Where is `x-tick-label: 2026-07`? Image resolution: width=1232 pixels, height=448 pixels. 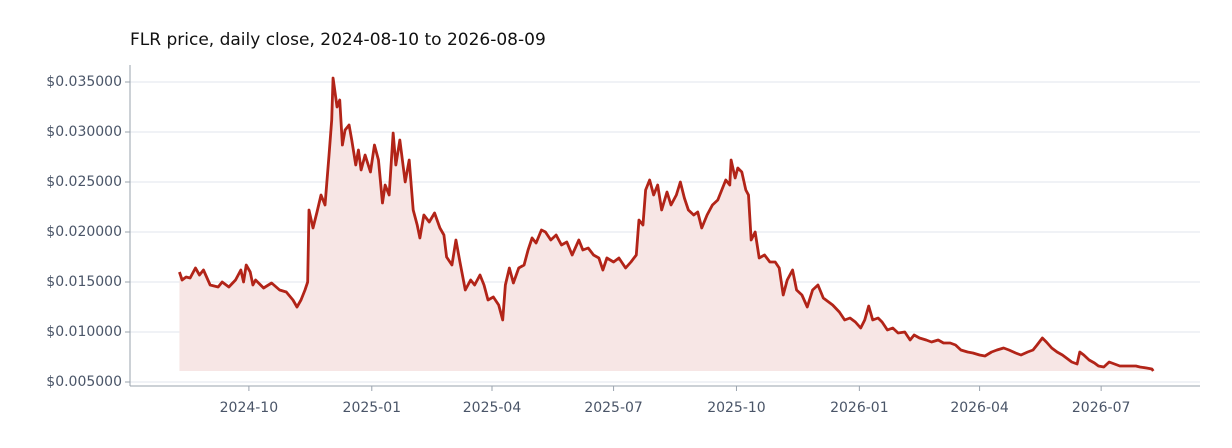 x-tick-label: 2026-07 is located at coordinates (1101, 408).